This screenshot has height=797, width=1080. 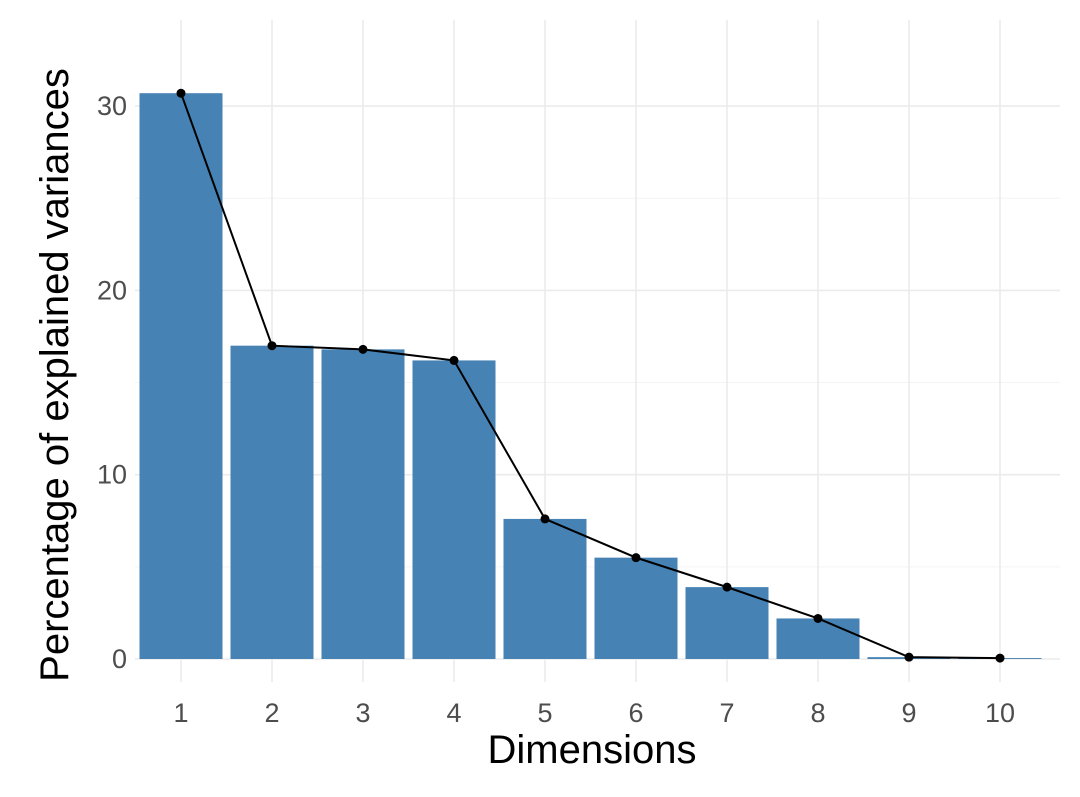 What do you see at coordinates (119, 659) in the screenshot?
I see `y-tick-label: 0` at bounding box center [119, 659].